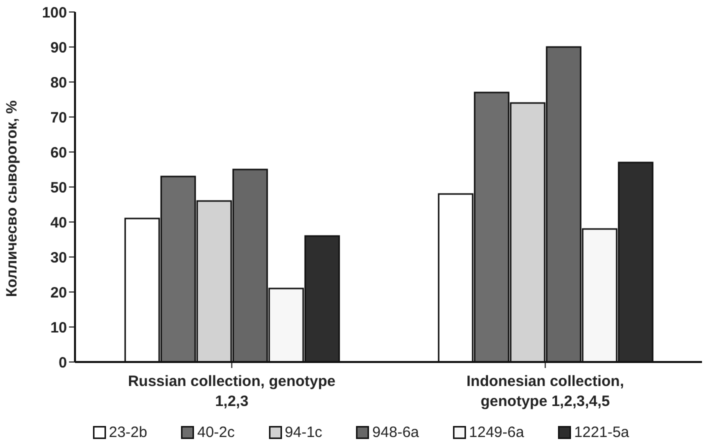 This screenshot has height=445, width=712. I want to click on legend-label: 94-1c, so click(303, 432).